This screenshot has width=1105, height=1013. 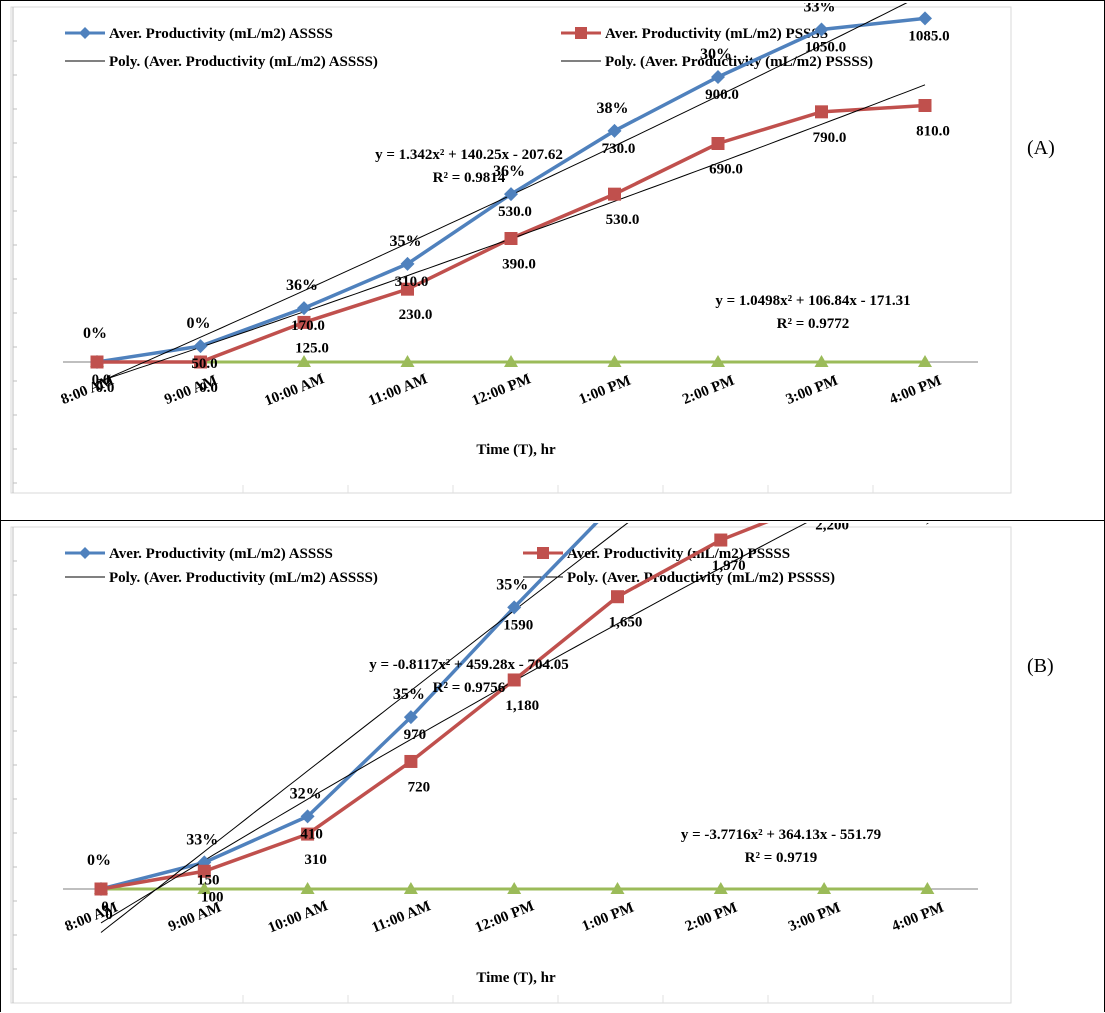 What do you see at coordinates (415, 735) in the screenshot?
I see `data-label-asssss: 970` at bounding box center [415, 735].